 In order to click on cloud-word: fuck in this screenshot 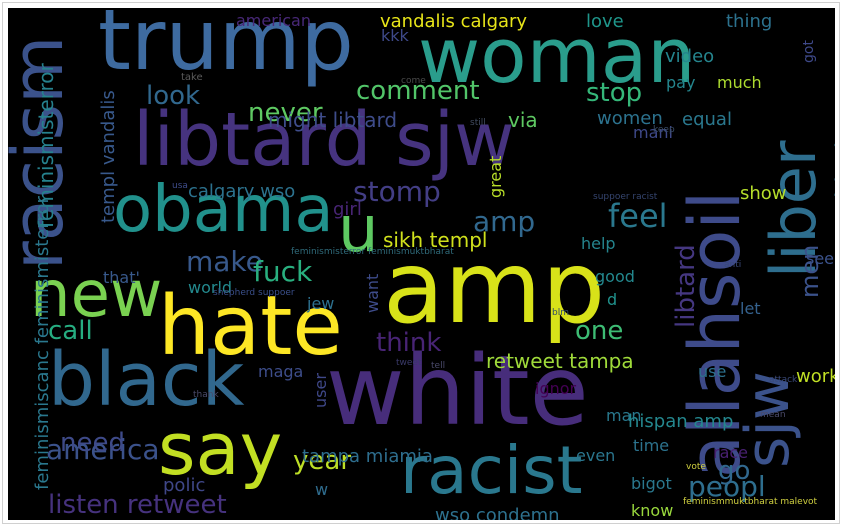, I will do `click(283, 271)`.